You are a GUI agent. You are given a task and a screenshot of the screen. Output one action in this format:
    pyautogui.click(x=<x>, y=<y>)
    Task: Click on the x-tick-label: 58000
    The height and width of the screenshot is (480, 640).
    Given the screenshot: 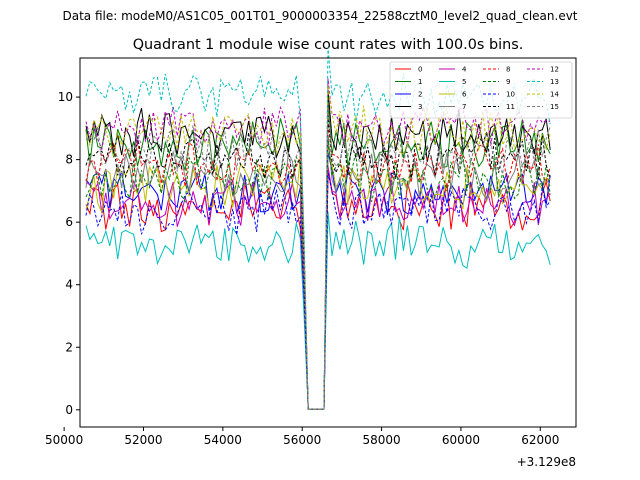 What is the action you would take?
    pyautogui.click(x=381, y=440)
    